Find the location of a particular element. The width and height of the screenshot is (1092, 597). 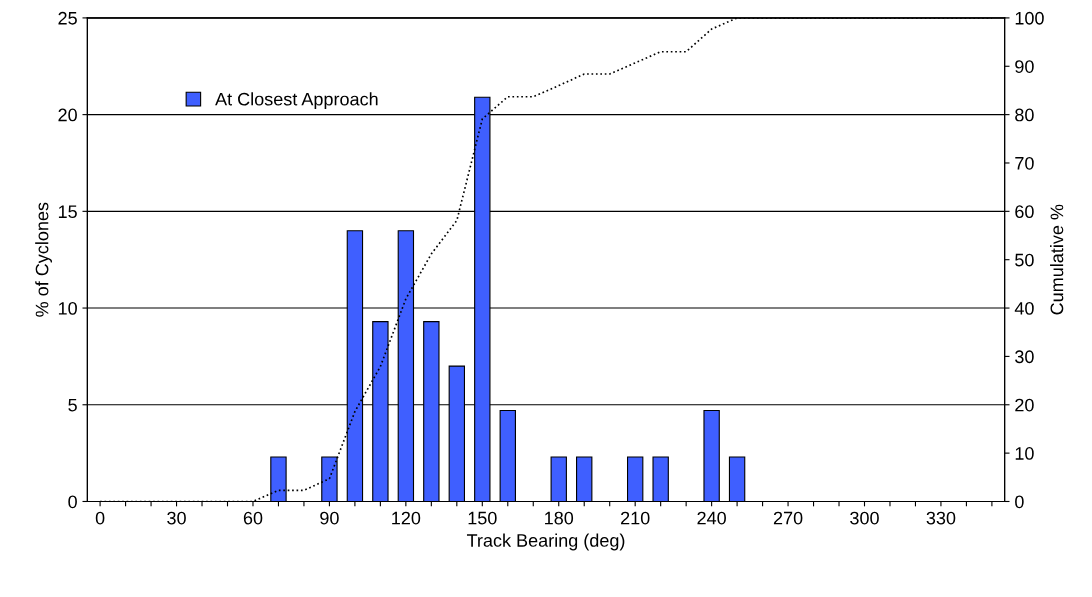

y-tick-label: 0 is located at coordinates (72, 502).